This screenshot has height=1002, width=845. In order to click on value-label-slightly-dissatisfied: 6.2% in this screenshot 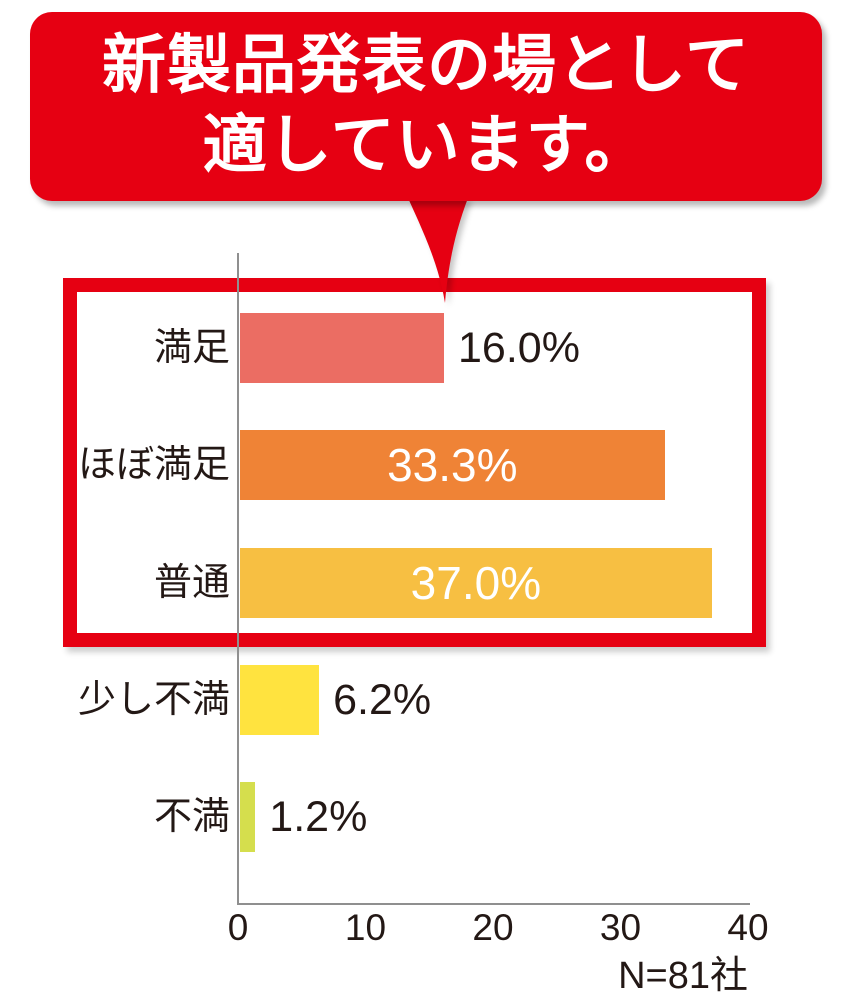, I will do `click(382, 700)`.